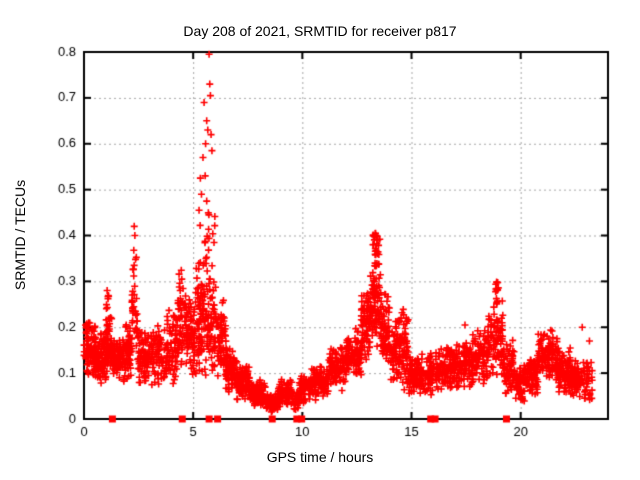 The image size is (640, 480). What do you see at coordinates (20, 235) in the screenshot?
I see `y-axis-label: SRMTID / TECUs` at bounding box center [20, 235].